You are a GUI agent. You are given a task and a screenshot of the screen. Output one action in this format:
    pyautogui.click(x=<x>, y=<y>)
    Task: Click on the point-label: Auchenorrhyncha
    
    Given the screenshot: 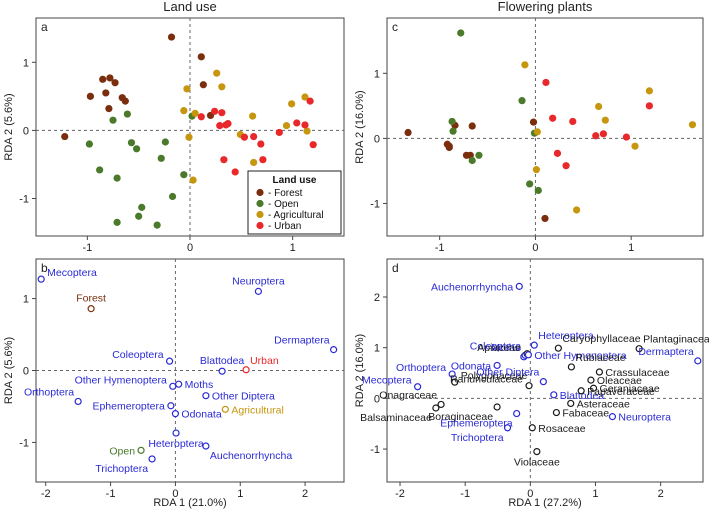 What is the action you would take?
    pyautogui.click(x=472, y=287)
    